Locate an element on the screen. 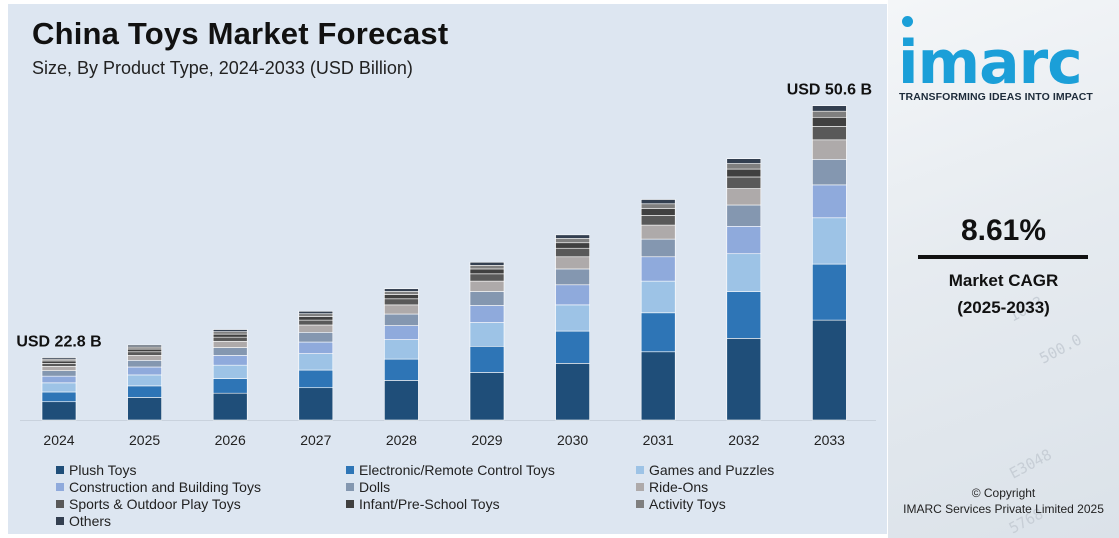 This screenshot has width=1119, height=538. legend-label: Activity Toys is located at coordinates (687, 504).